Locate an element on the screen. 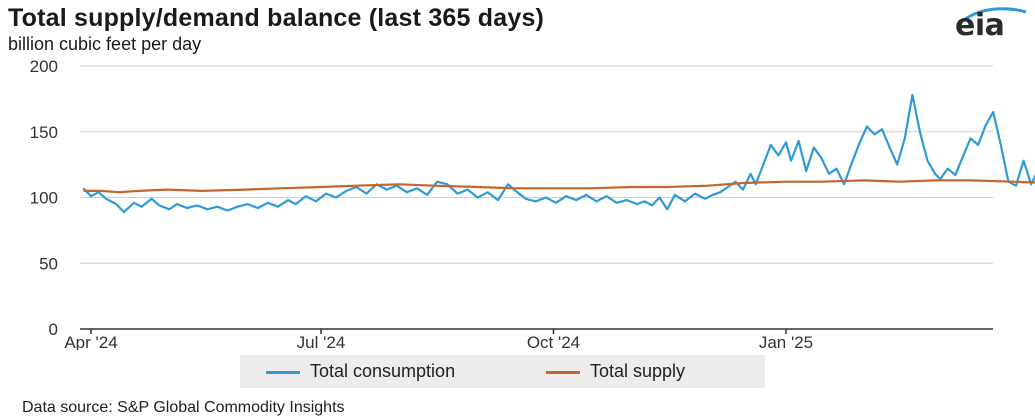 The height and width of the screenshot is (419, 1035). legend-swatch-consumption is located at coordinates (283, 372).